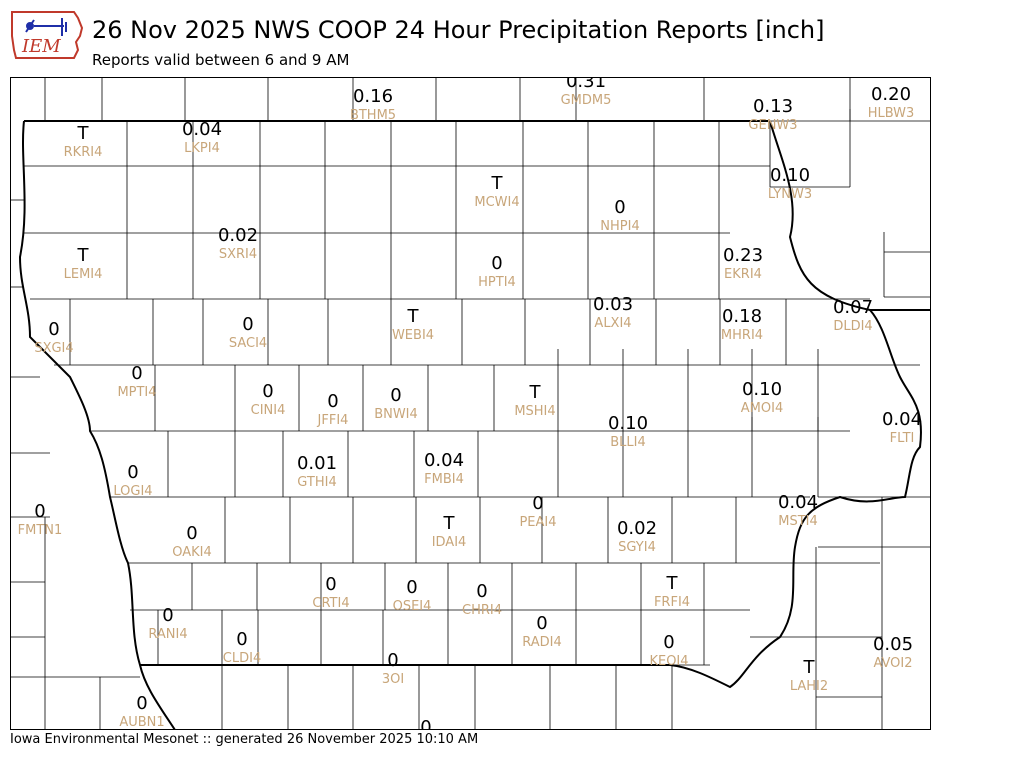  Describe the element at coordinates (202, 148) in the screenshot. I see `station-id-label: LKPI4` at that location.